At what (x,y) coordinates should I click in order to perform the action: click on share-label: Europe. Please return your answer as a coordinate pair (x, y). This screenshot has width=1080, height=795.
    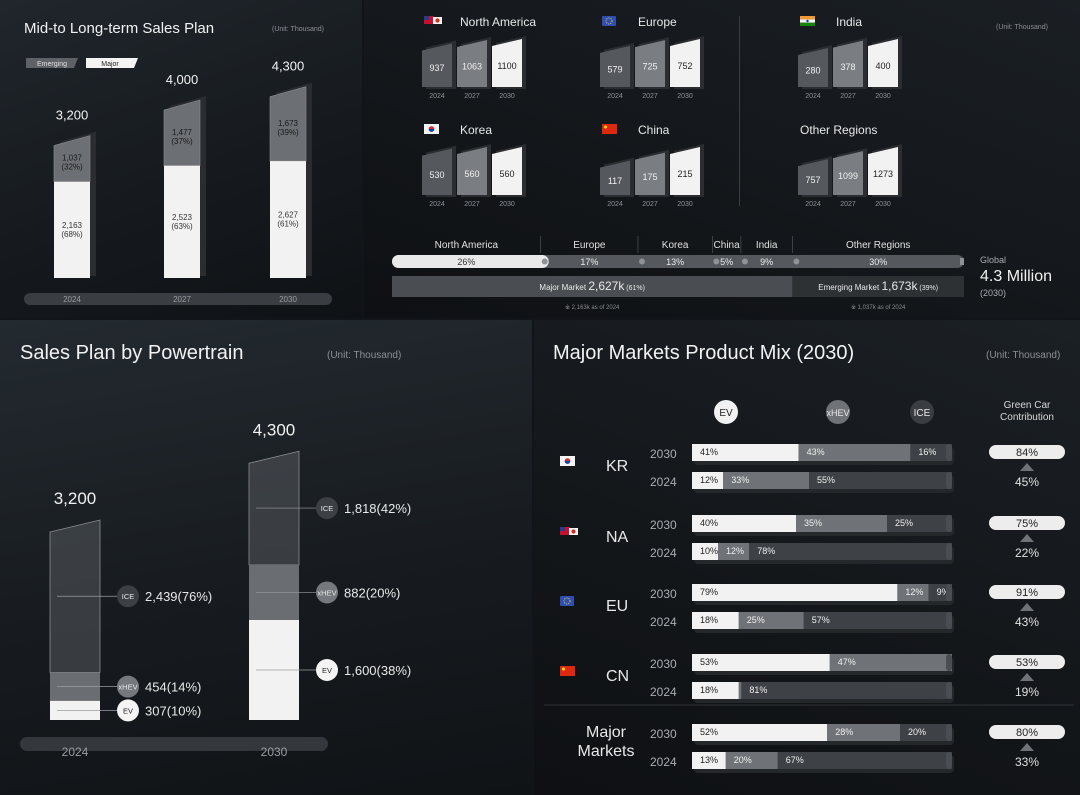
    Looking at the image, I should click on (589, 245).